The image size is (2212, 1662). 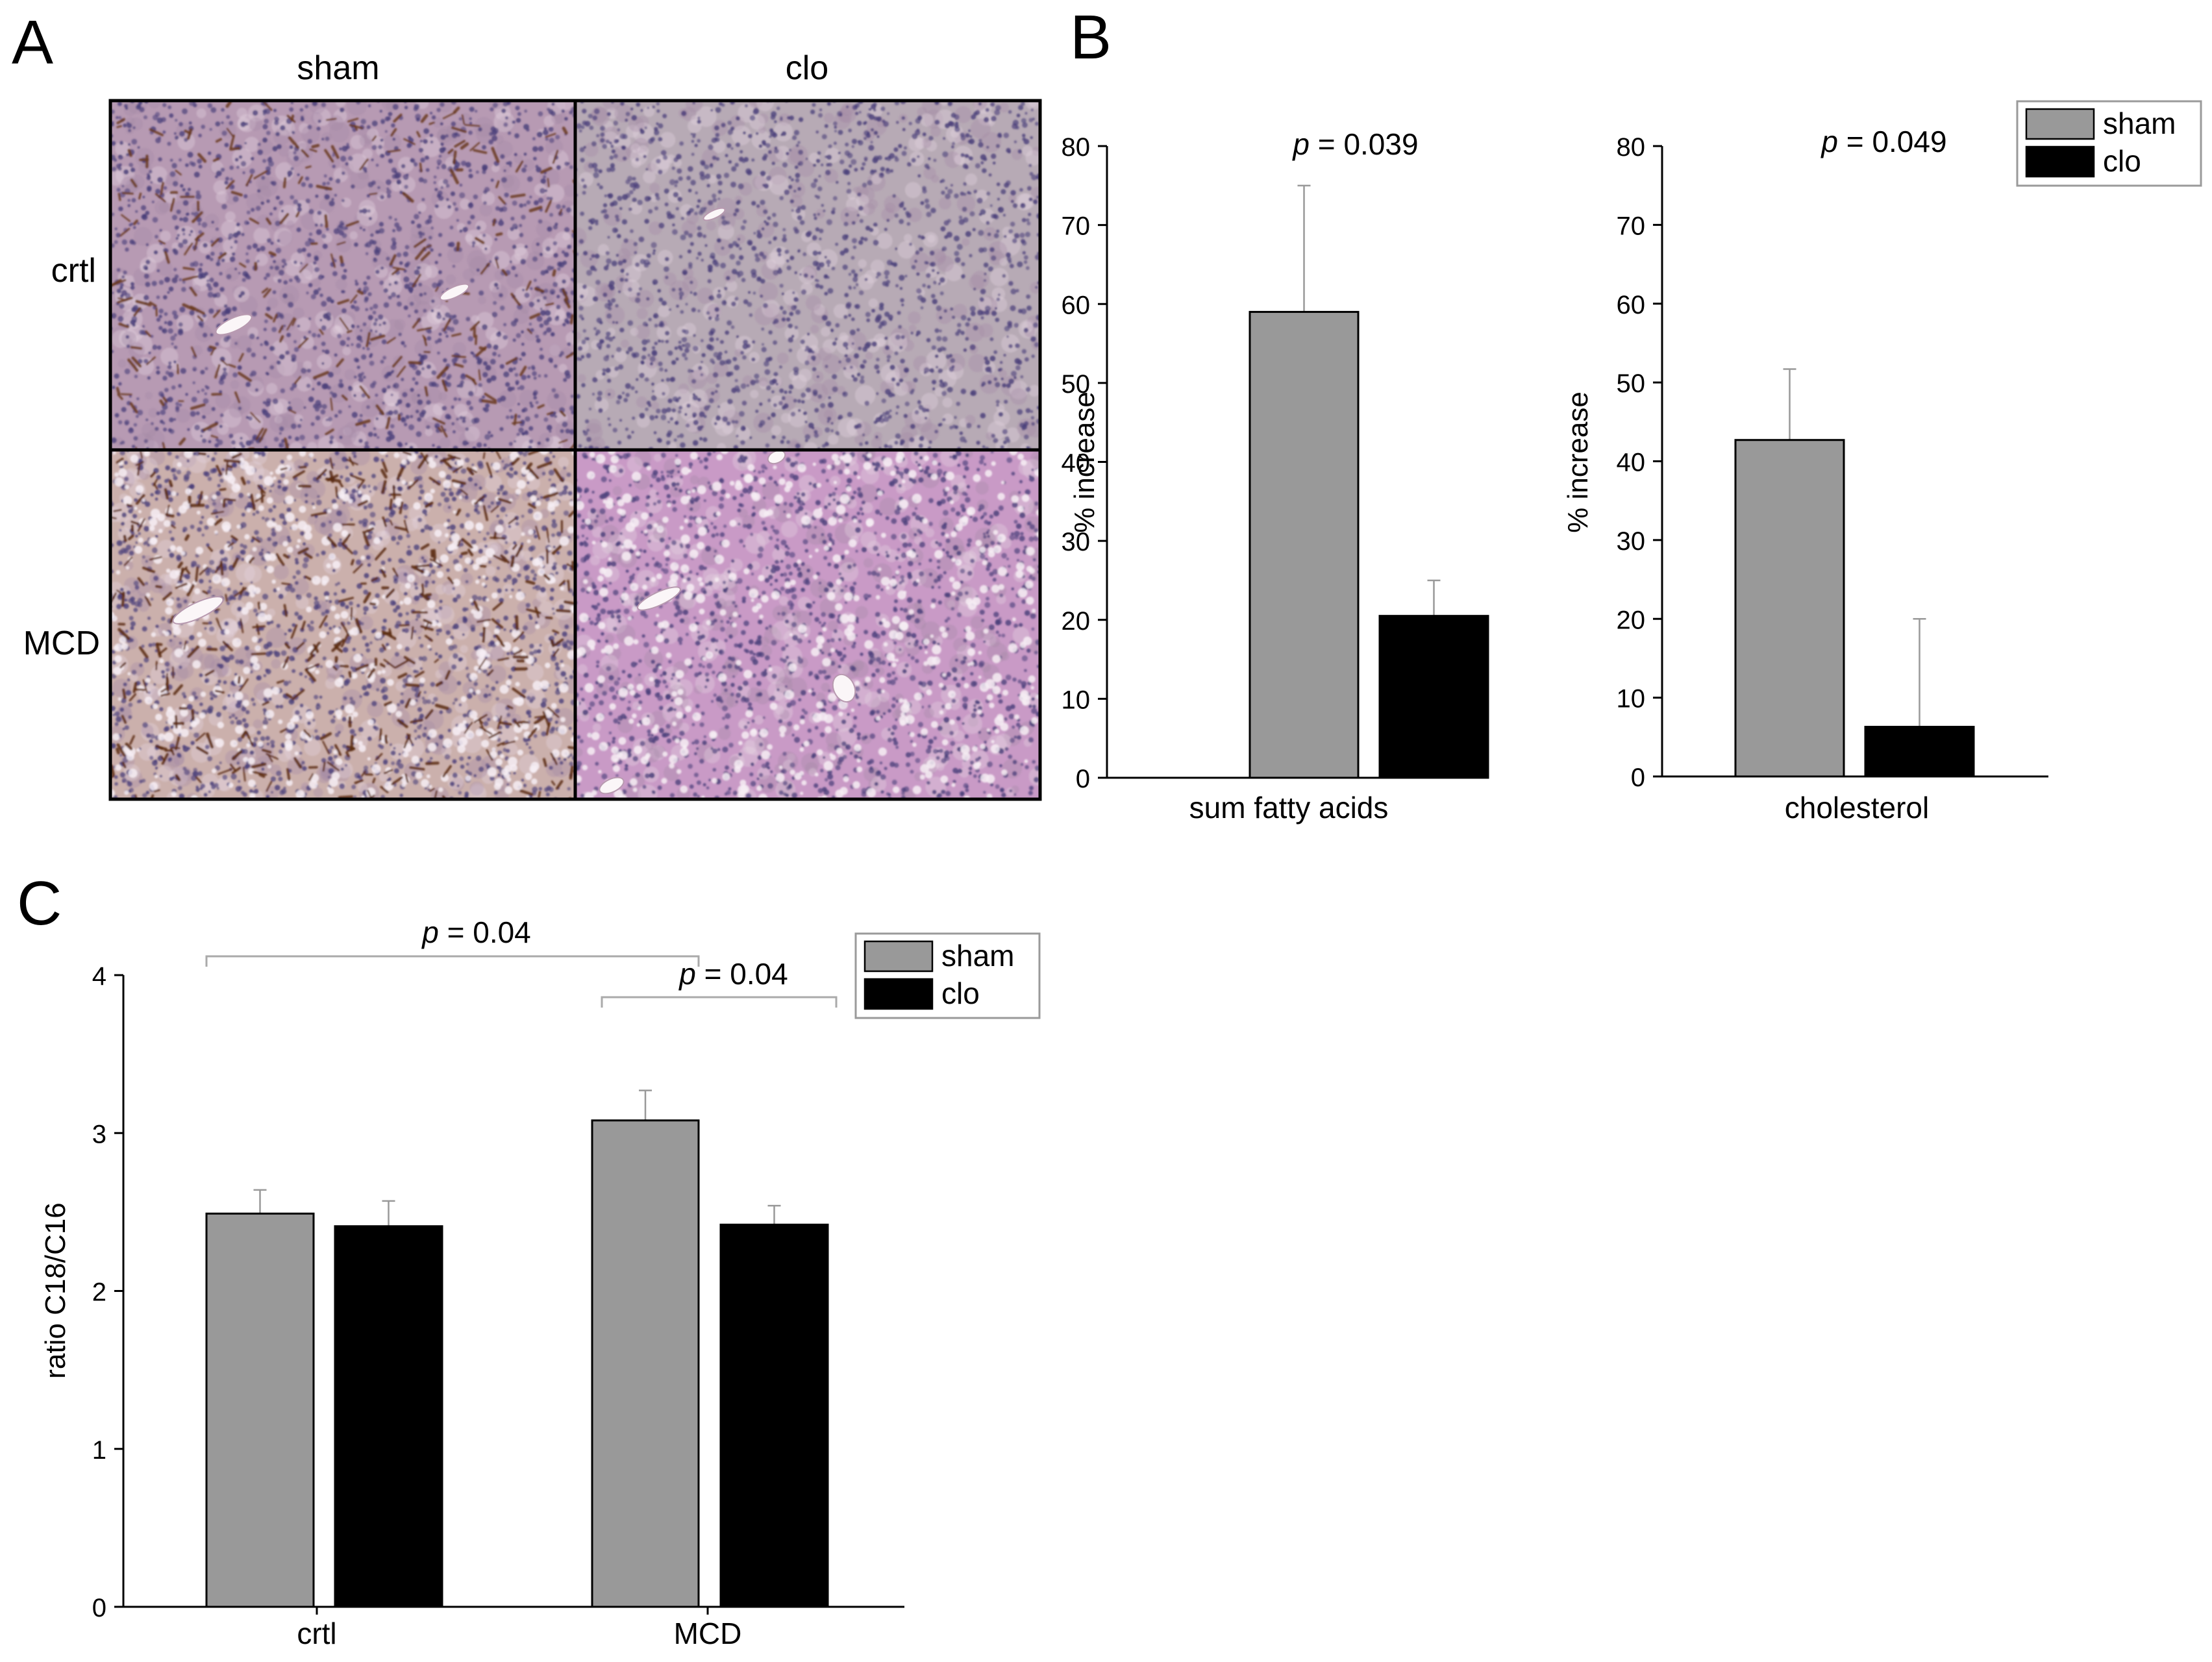 What do you see at coordinates (99, 1450) in the screenshot?
I see `y-tick-label: 1` at bounding box center [99, 1450].